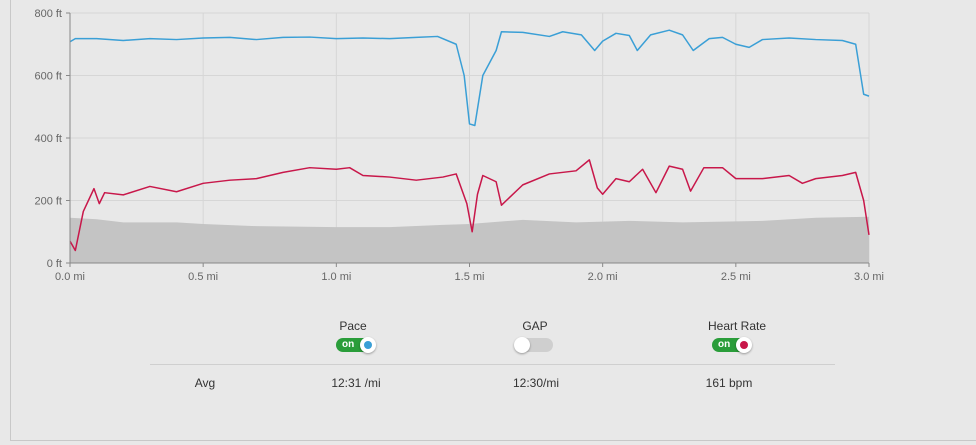 This screenshot has width=976, height=445. What do you see at coordinates (356, 383) in the screenshot?
I see `avg-pace: 12:31 /mi` at bounding box center [356, 383].